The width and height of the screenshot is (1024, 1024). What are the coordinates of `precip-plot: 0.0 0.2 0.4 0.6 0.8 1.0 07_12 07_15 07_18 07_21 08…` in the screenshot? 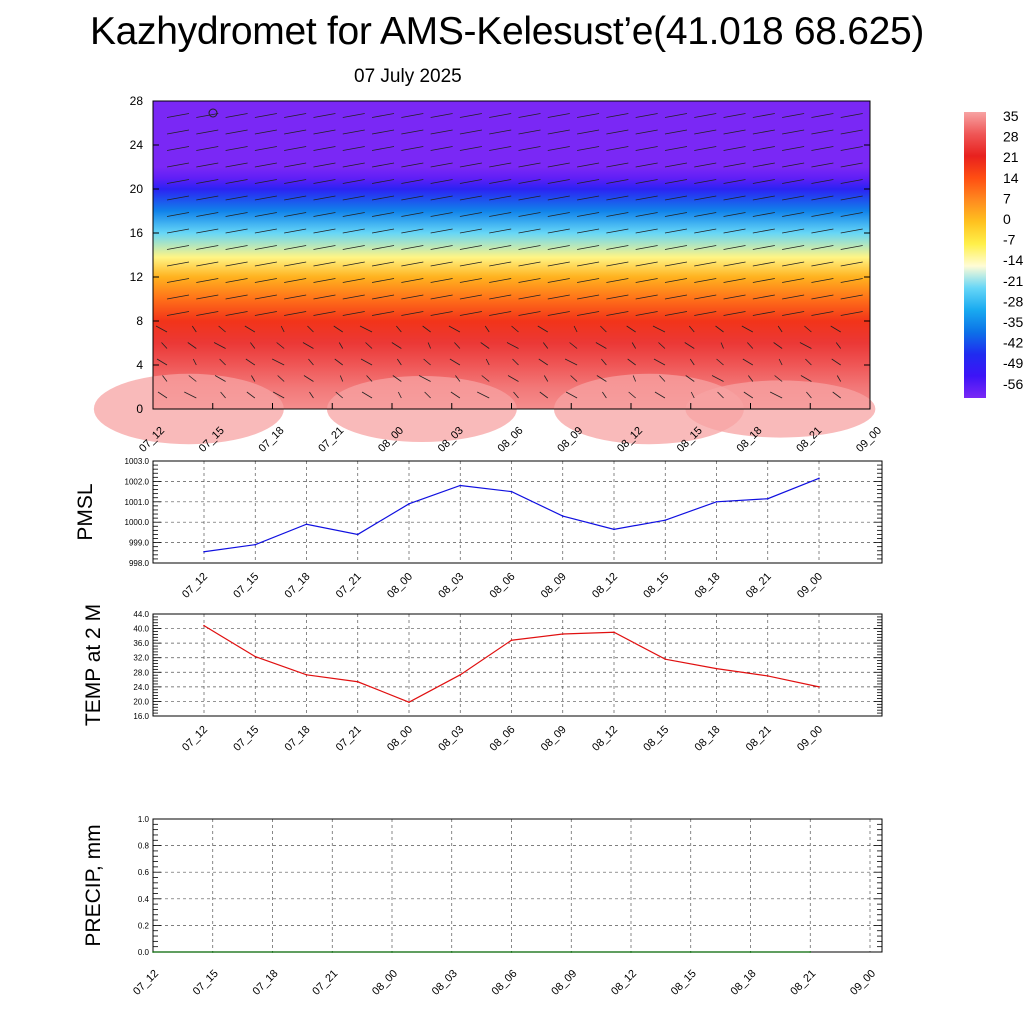 It's located at (482, 906).